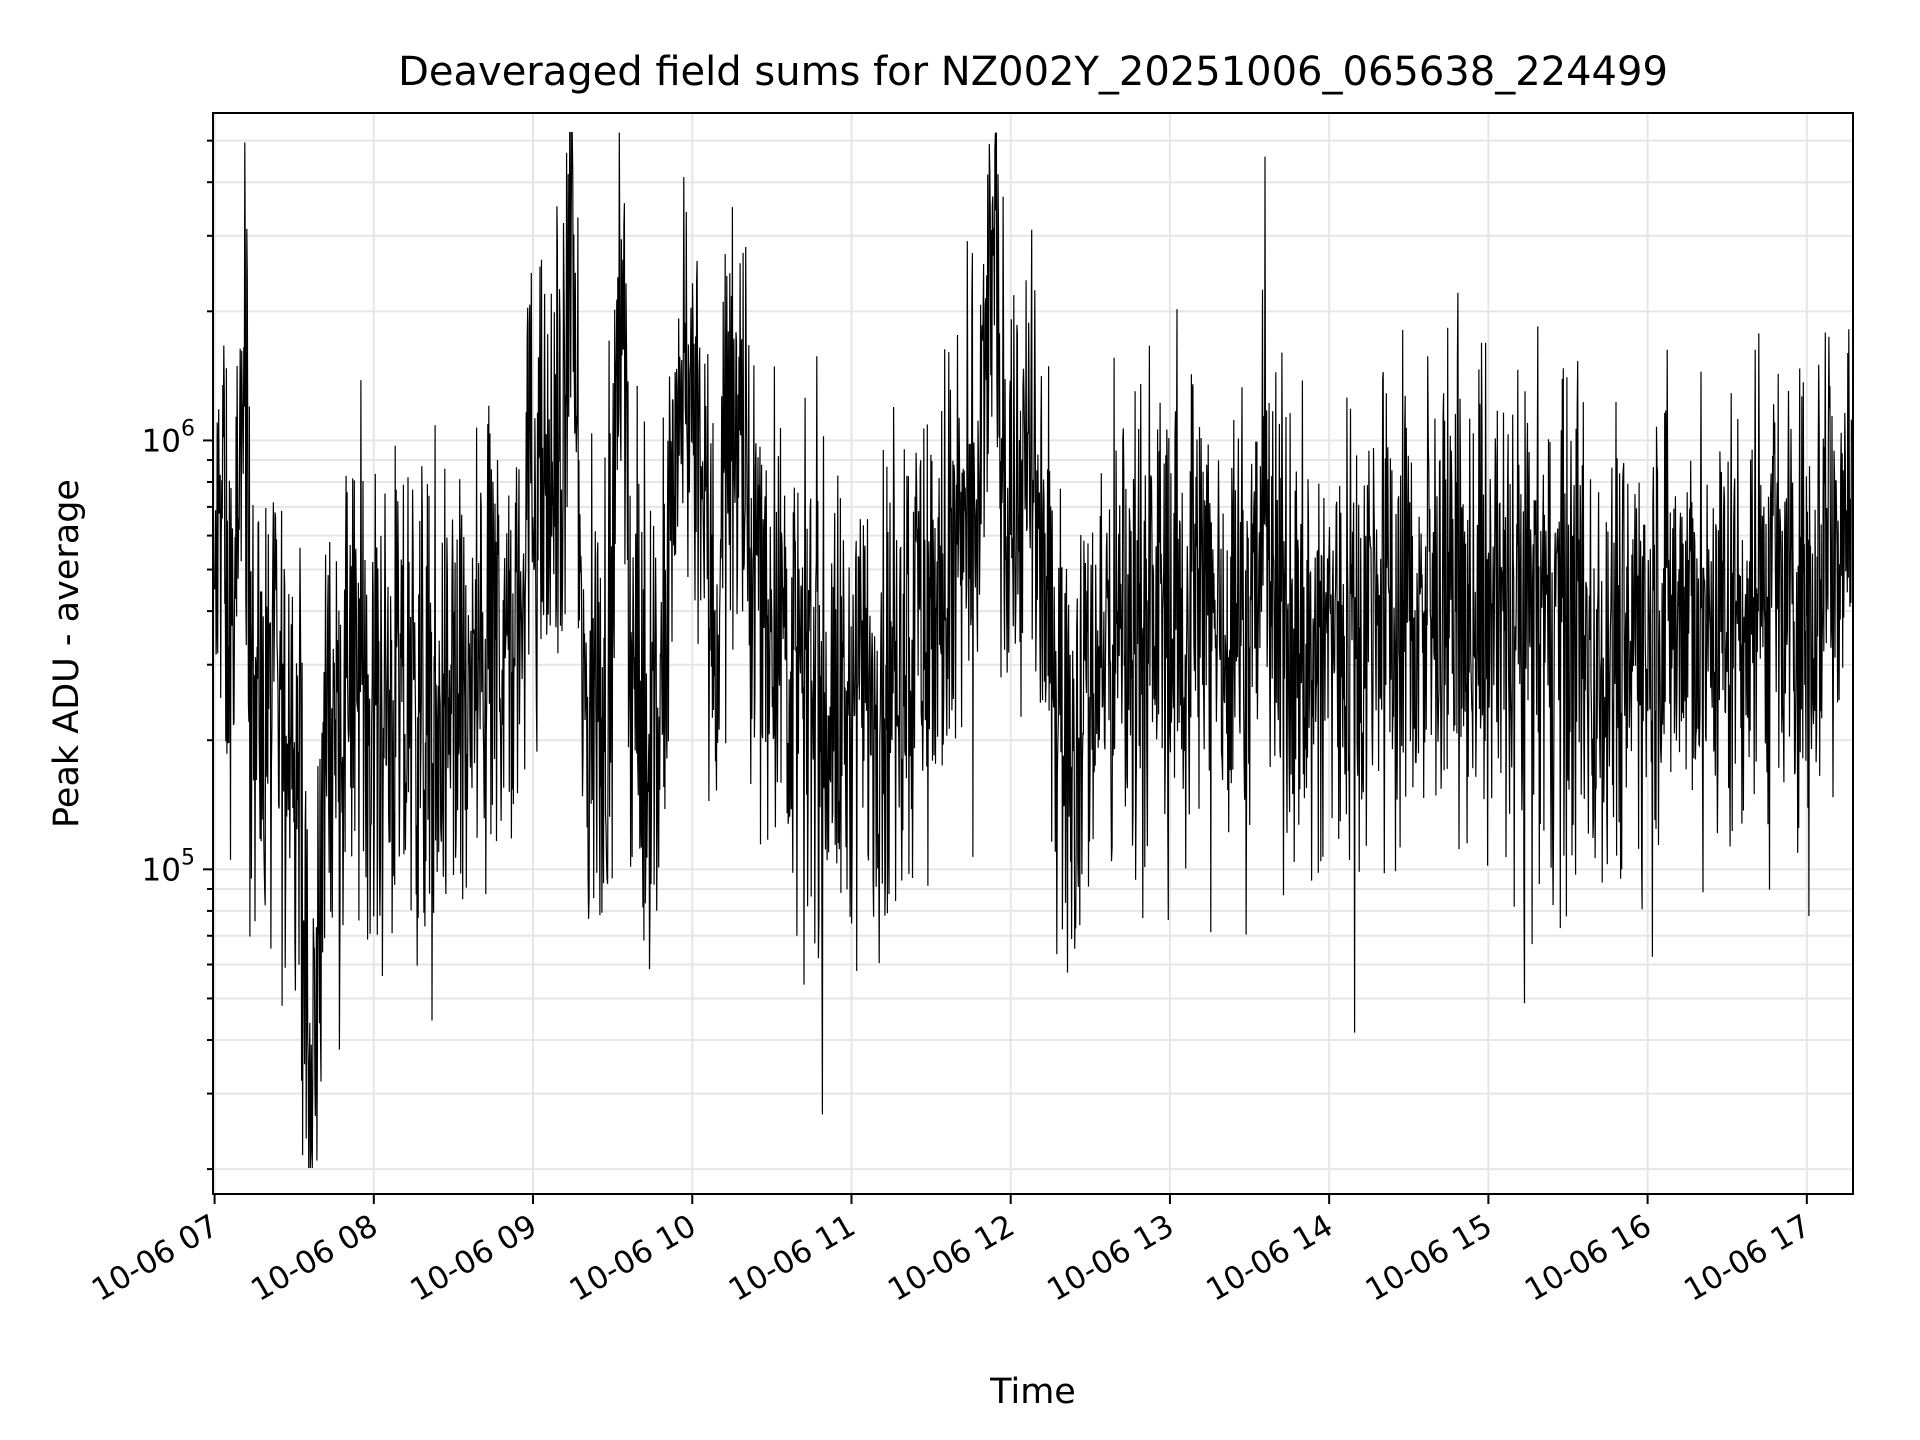 The width and height of the screenshot is (1920, 1440). What do you see at coordinates (168, 437) in the screenshot?
I see `y-tick-label: 10⁶` at bounding box center [168, 437].